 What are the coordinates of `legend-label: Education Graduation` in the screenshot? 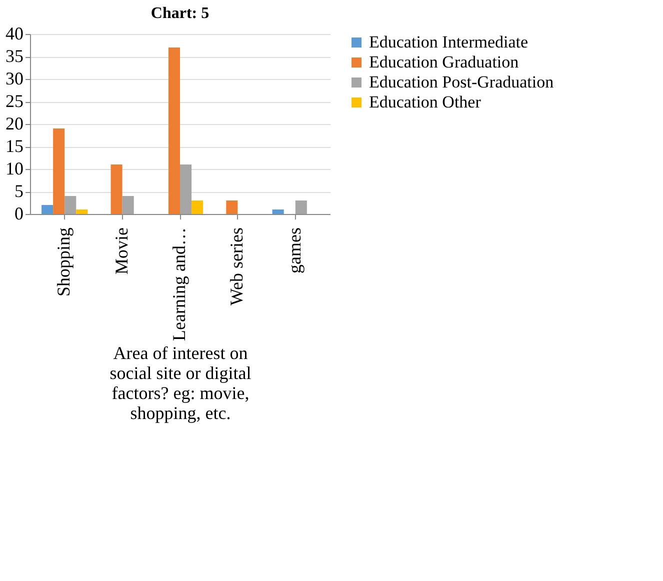 It's located at (444, 62).